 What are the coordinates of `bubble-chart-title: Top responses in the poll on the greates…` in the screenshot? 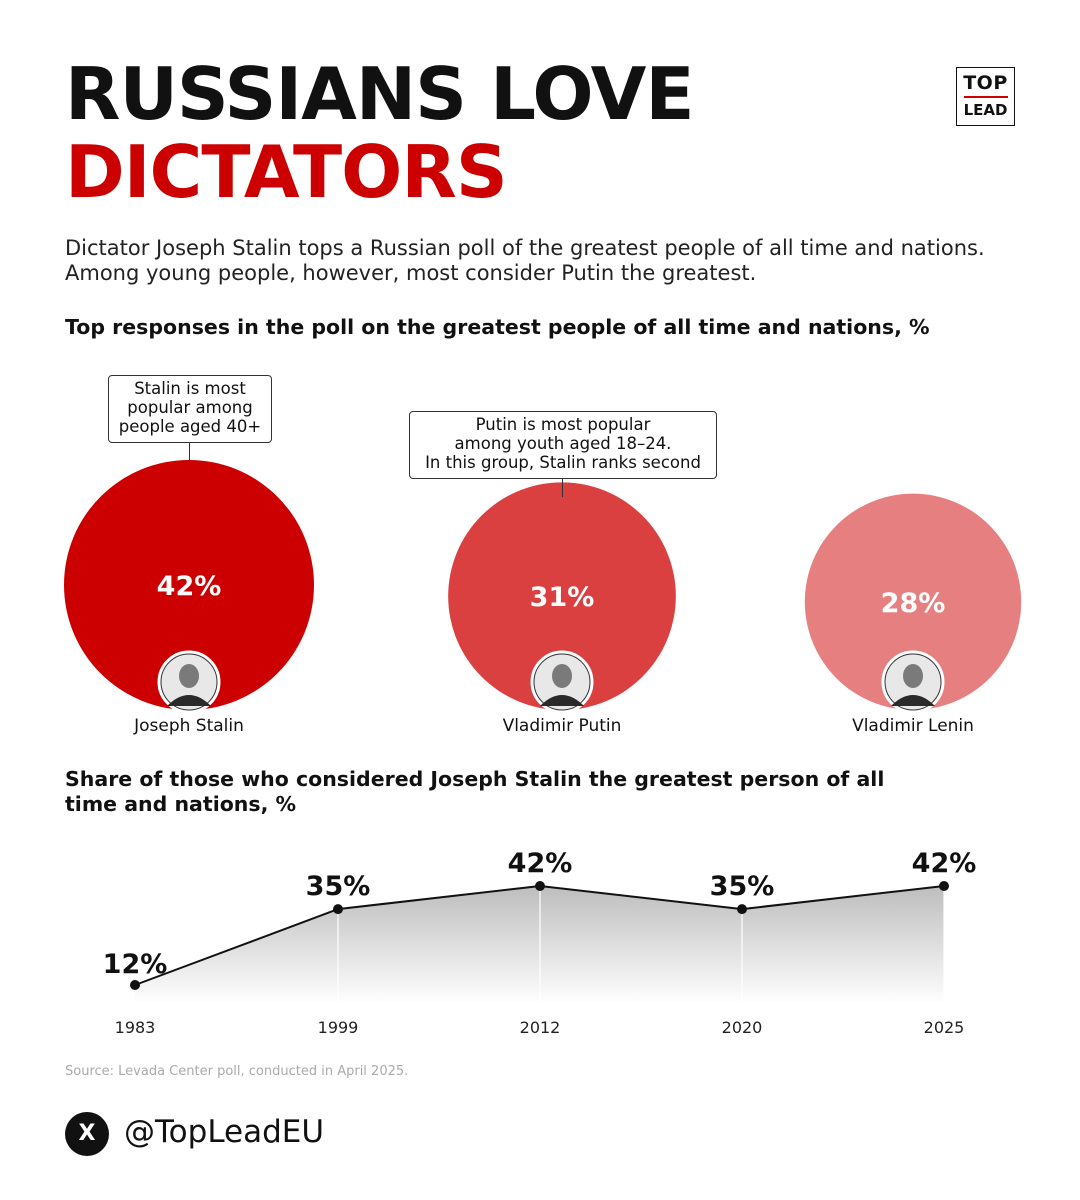 It's located at (497, 327).